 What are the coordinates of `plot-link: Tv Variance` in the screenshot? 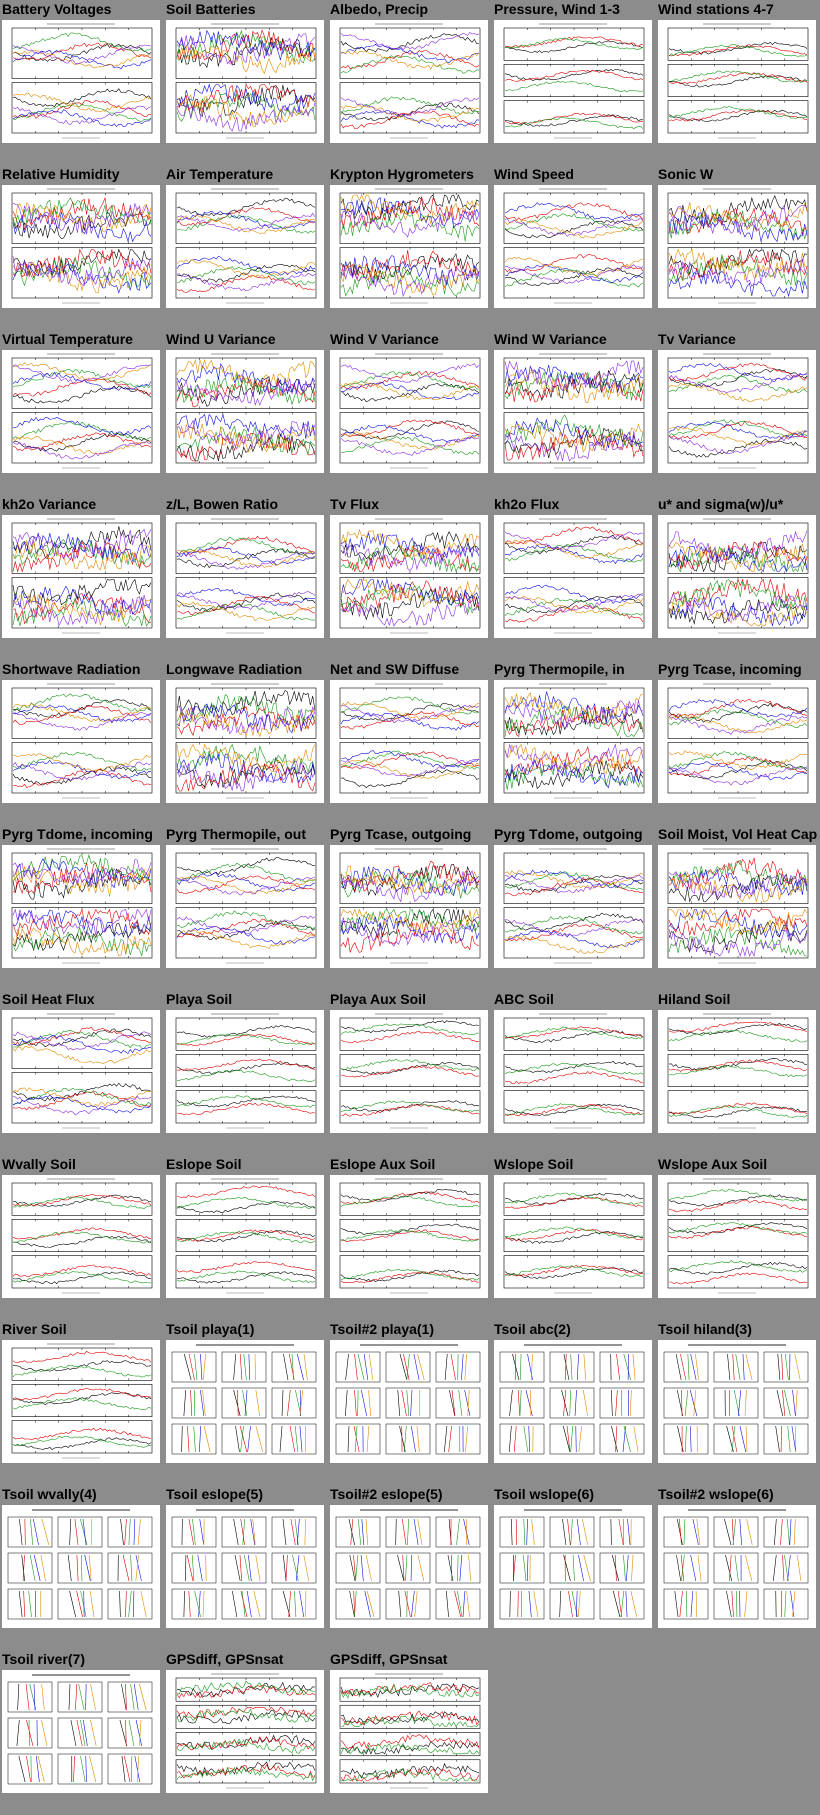 It's located at (736, 412).